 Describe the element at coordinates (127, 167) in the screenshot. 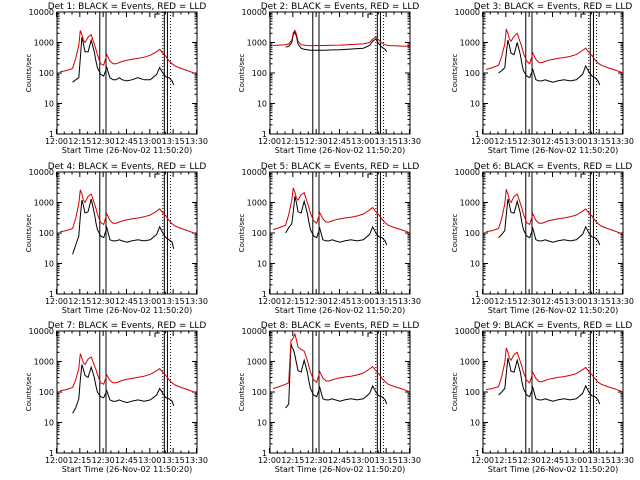

I see `panel-title: Det 4: BLACK = Events, RED = LLD` at that location.